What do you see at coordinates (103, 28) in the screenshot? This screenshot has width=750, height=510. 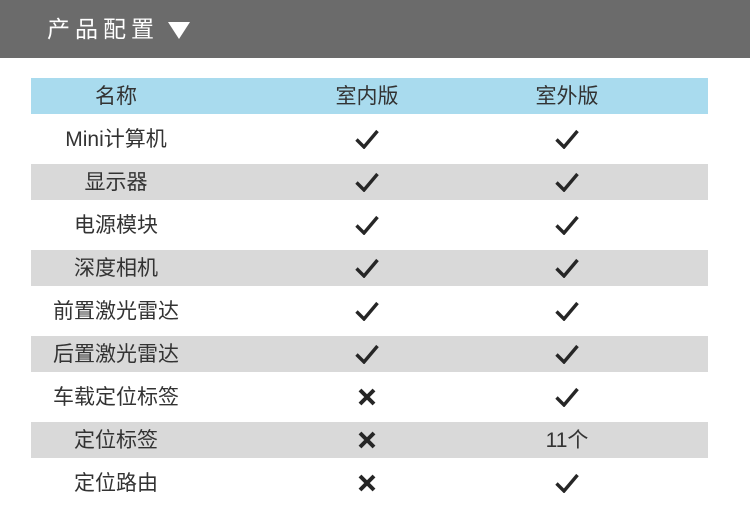 I see `section-title: 产品配置` at bounding box center [103, 28].